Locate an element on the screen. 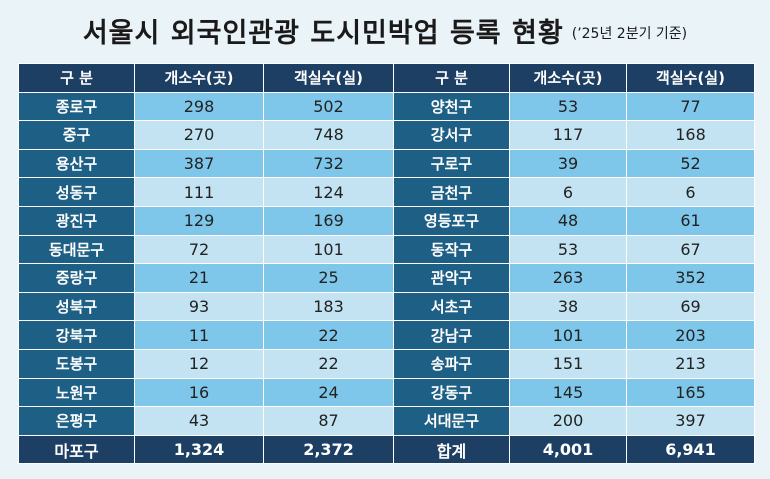 This screenshot has width=770, height=479. room-count: 101 is located at coordinates (328, 249).